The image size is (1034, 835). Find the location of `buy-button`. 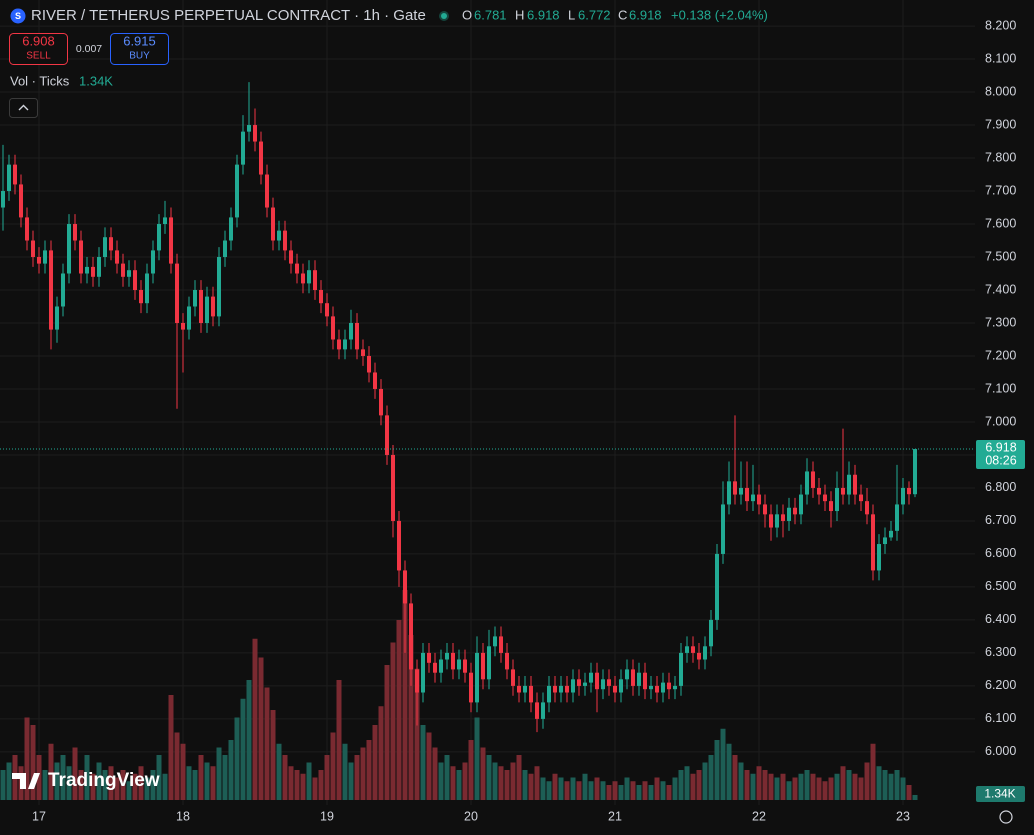

buy-button is located at coordinates (139, 49).